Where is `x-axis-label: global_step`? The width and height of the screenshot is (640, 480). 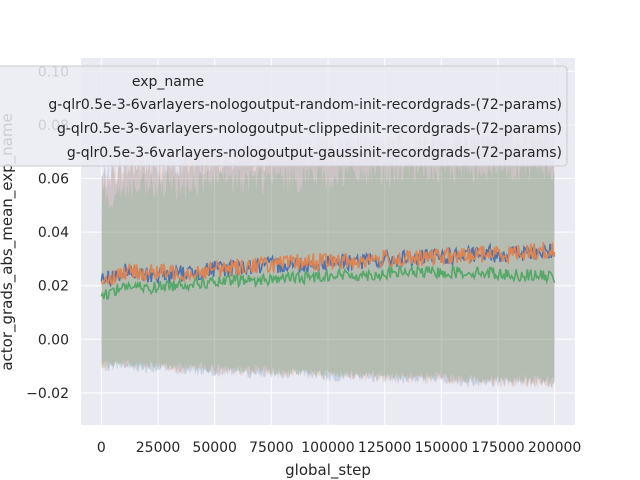
x-axis-label: global_step is located at coordinates (328, 470).